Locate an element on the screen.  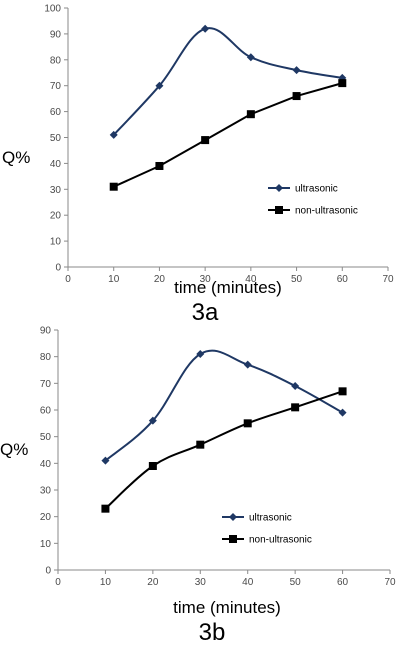
figure-caption: 3b is located at coordinates (212, 632).